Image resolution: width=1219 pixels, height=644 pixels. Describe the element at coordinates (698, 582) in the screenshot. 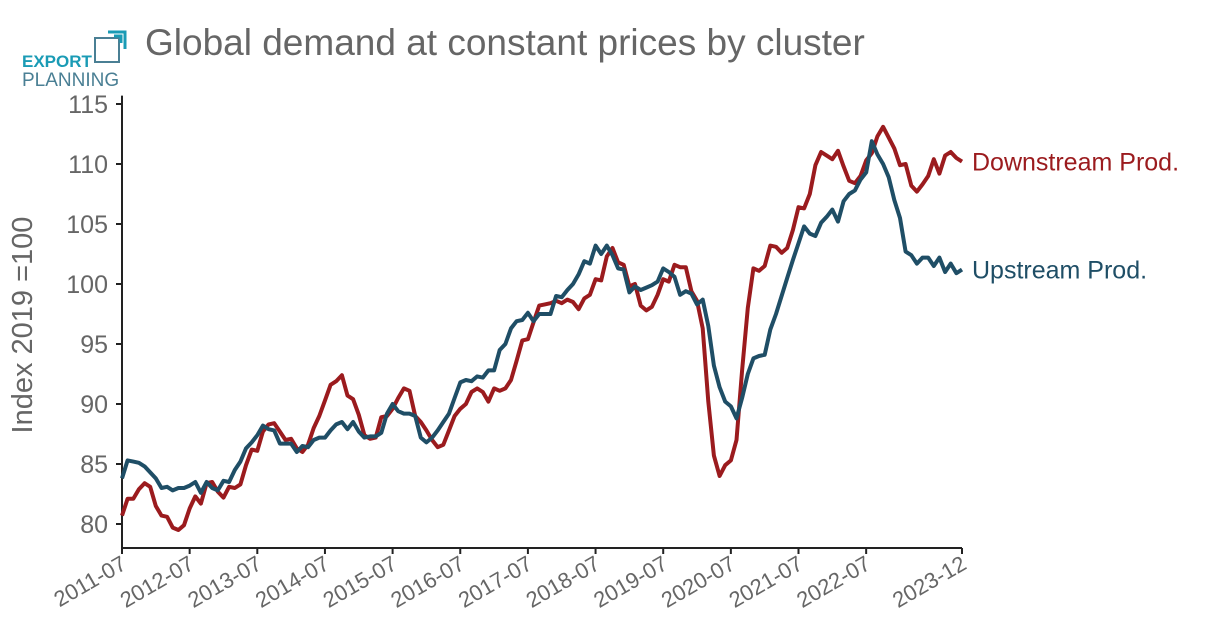

I see `x-tick-label: 2020-07` at that location.